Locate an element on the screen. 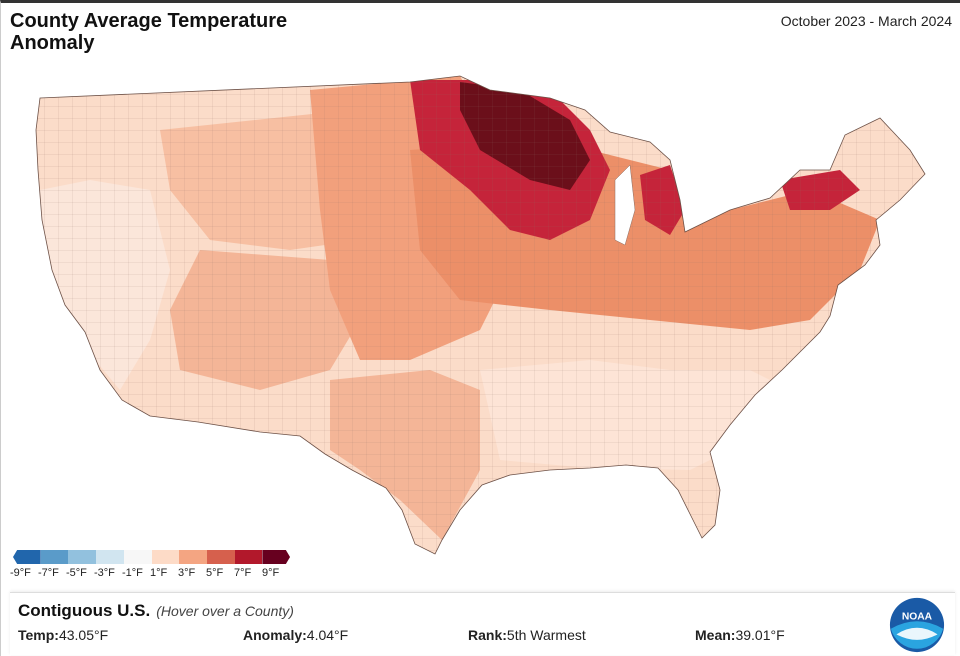 The height and width of the screenshot is (656, 960). hover-hint: (Hover over a County) is located at coordinates (225, 611).